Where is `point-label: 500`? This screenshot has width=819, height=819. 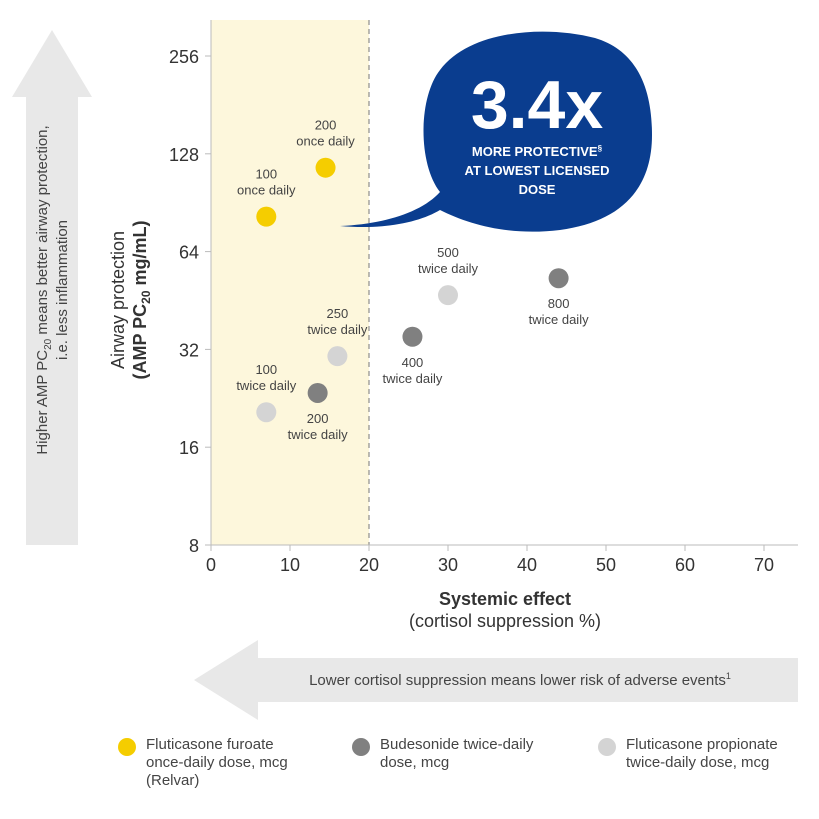
point-label: 500 is located at coordinates (448, 252).